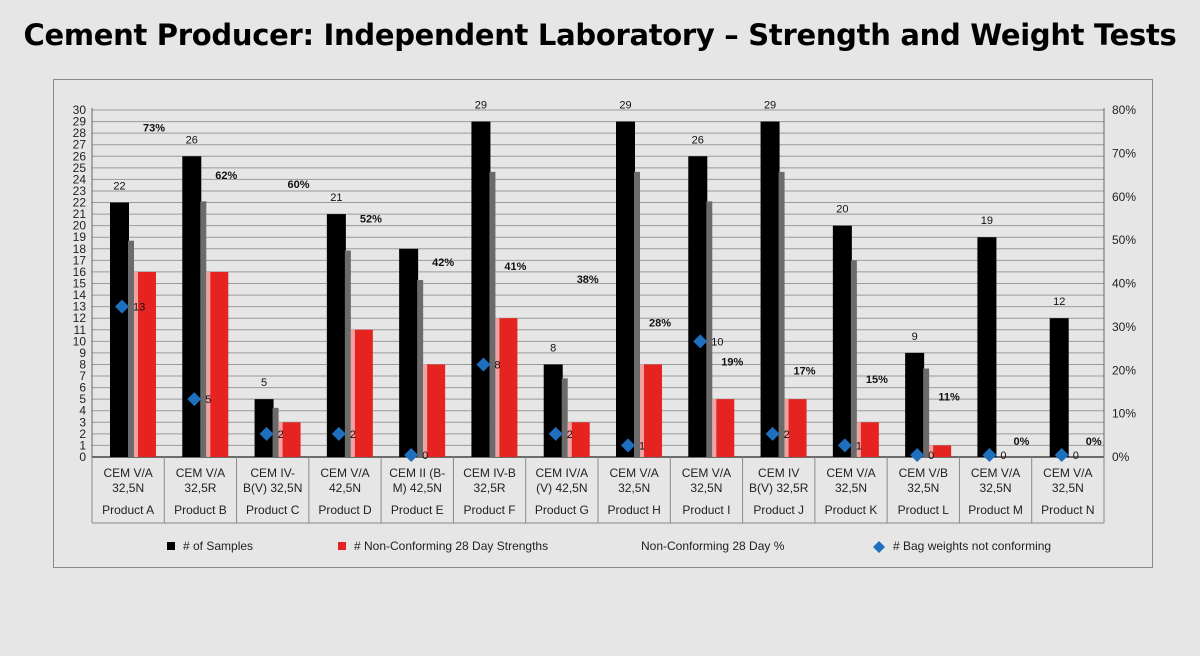 Image resolution: width=1200 pixels, height=656 pixels. Describe the element at coordinates (778, 473) in the screenshot. I see `category-label-line1: CEM IV` at that location.